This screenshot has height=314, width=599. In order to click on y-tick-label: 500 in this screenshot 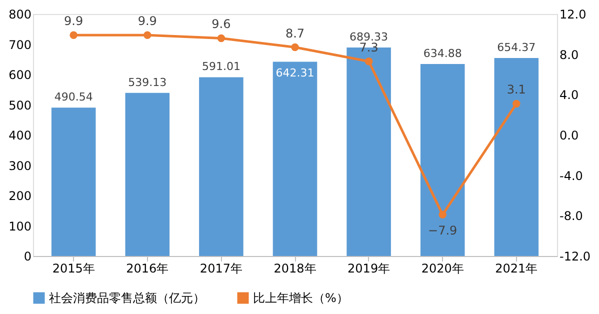, I will do `click(20, 105)`.